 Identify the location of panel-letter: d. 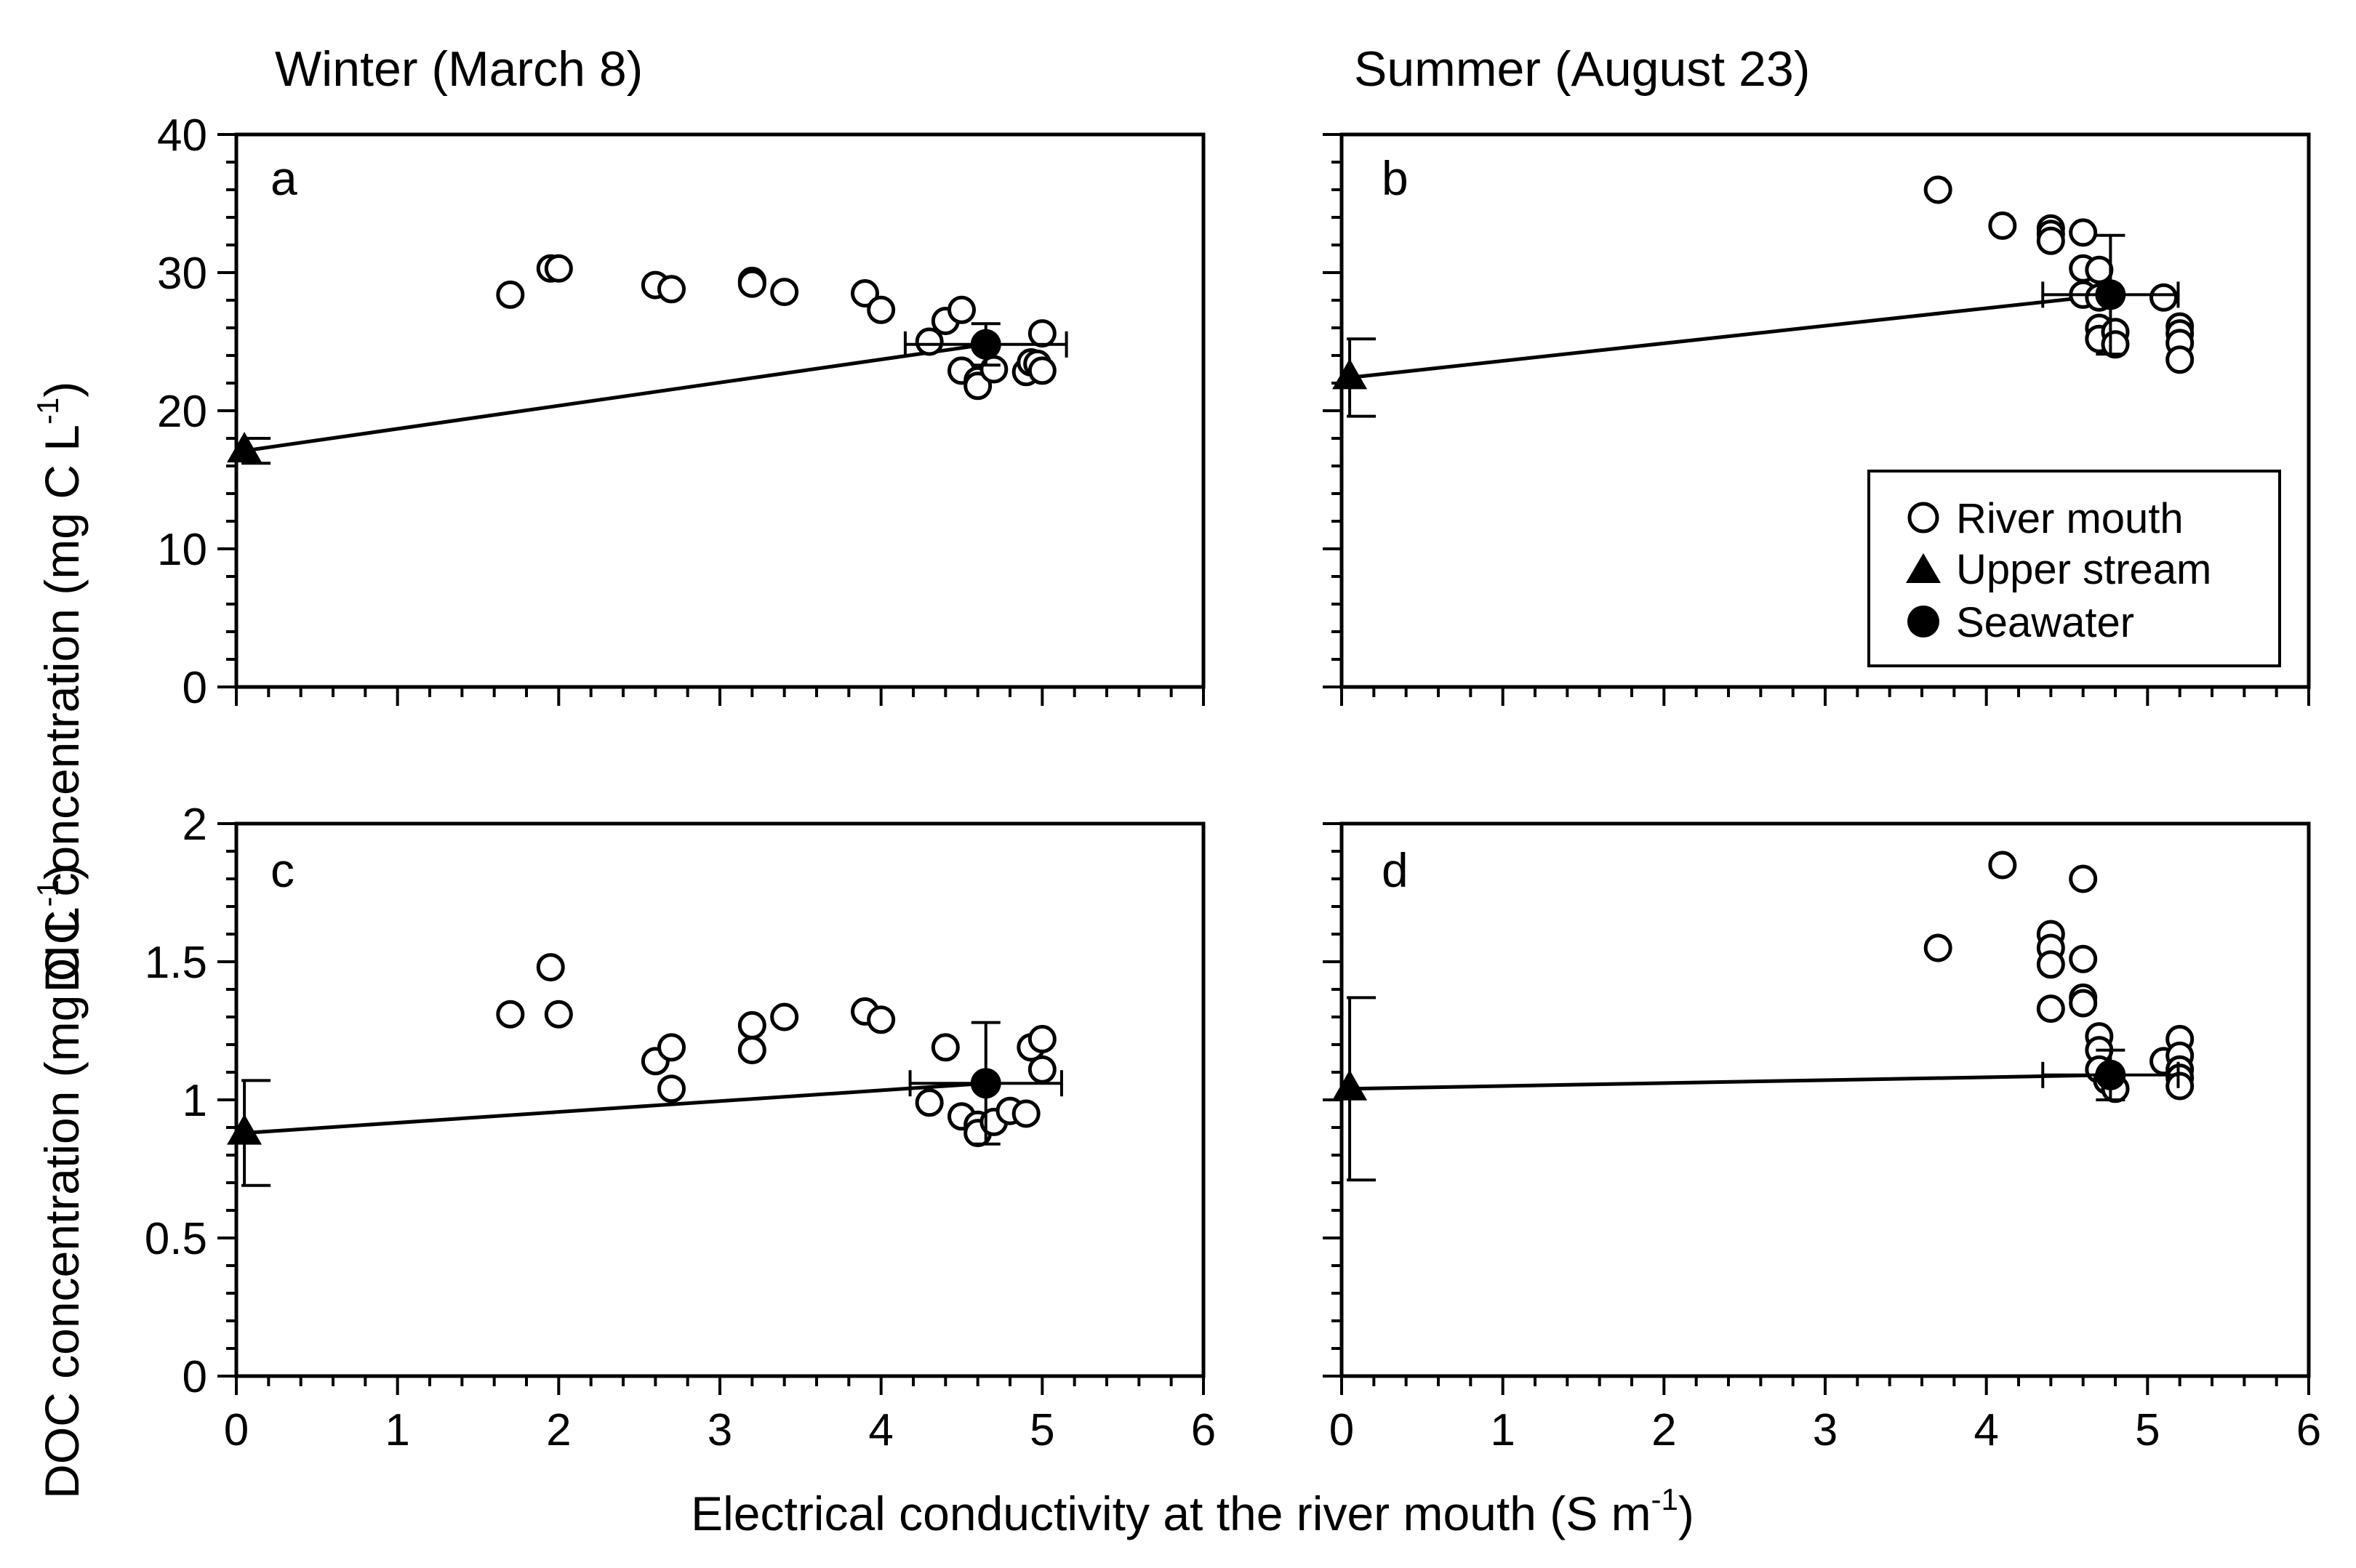
(1396, 870).